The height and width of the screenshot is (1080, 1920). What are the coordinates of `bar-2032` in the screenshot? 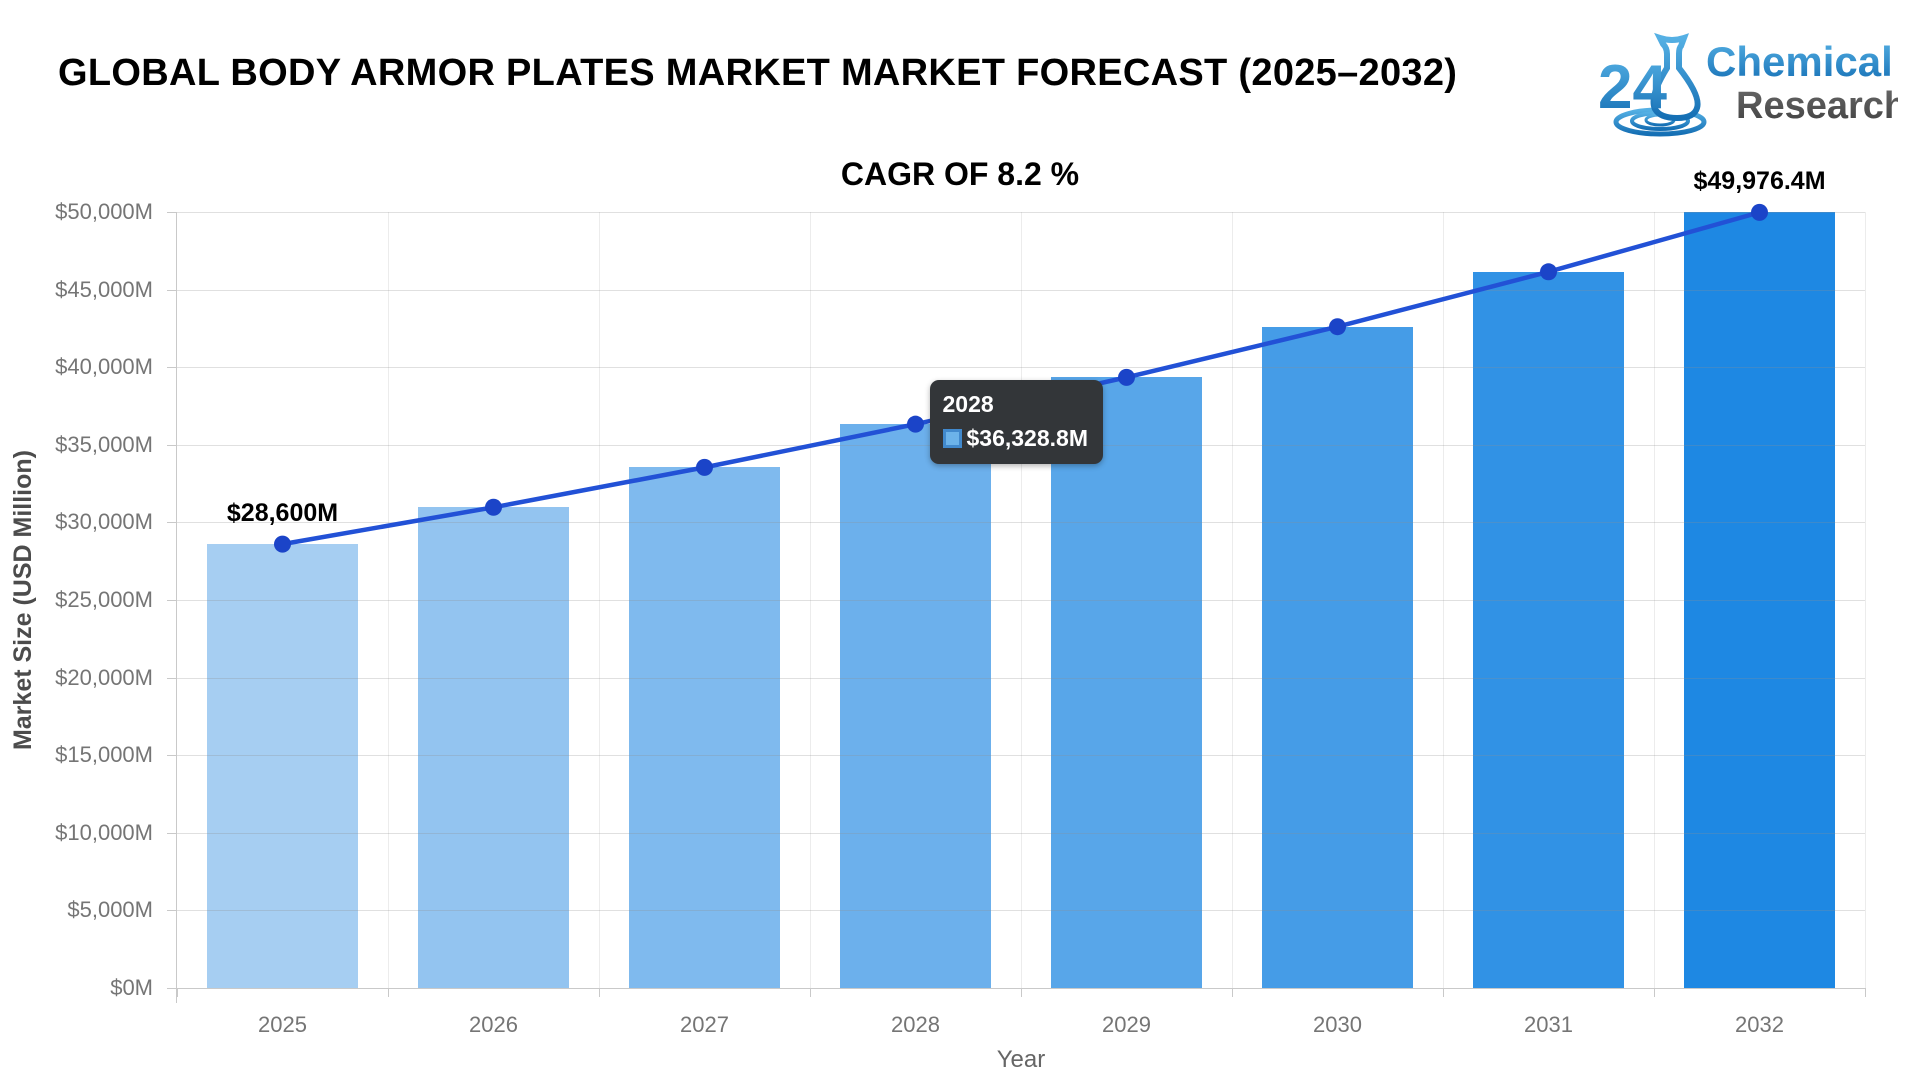 It's located at (1759, 600).